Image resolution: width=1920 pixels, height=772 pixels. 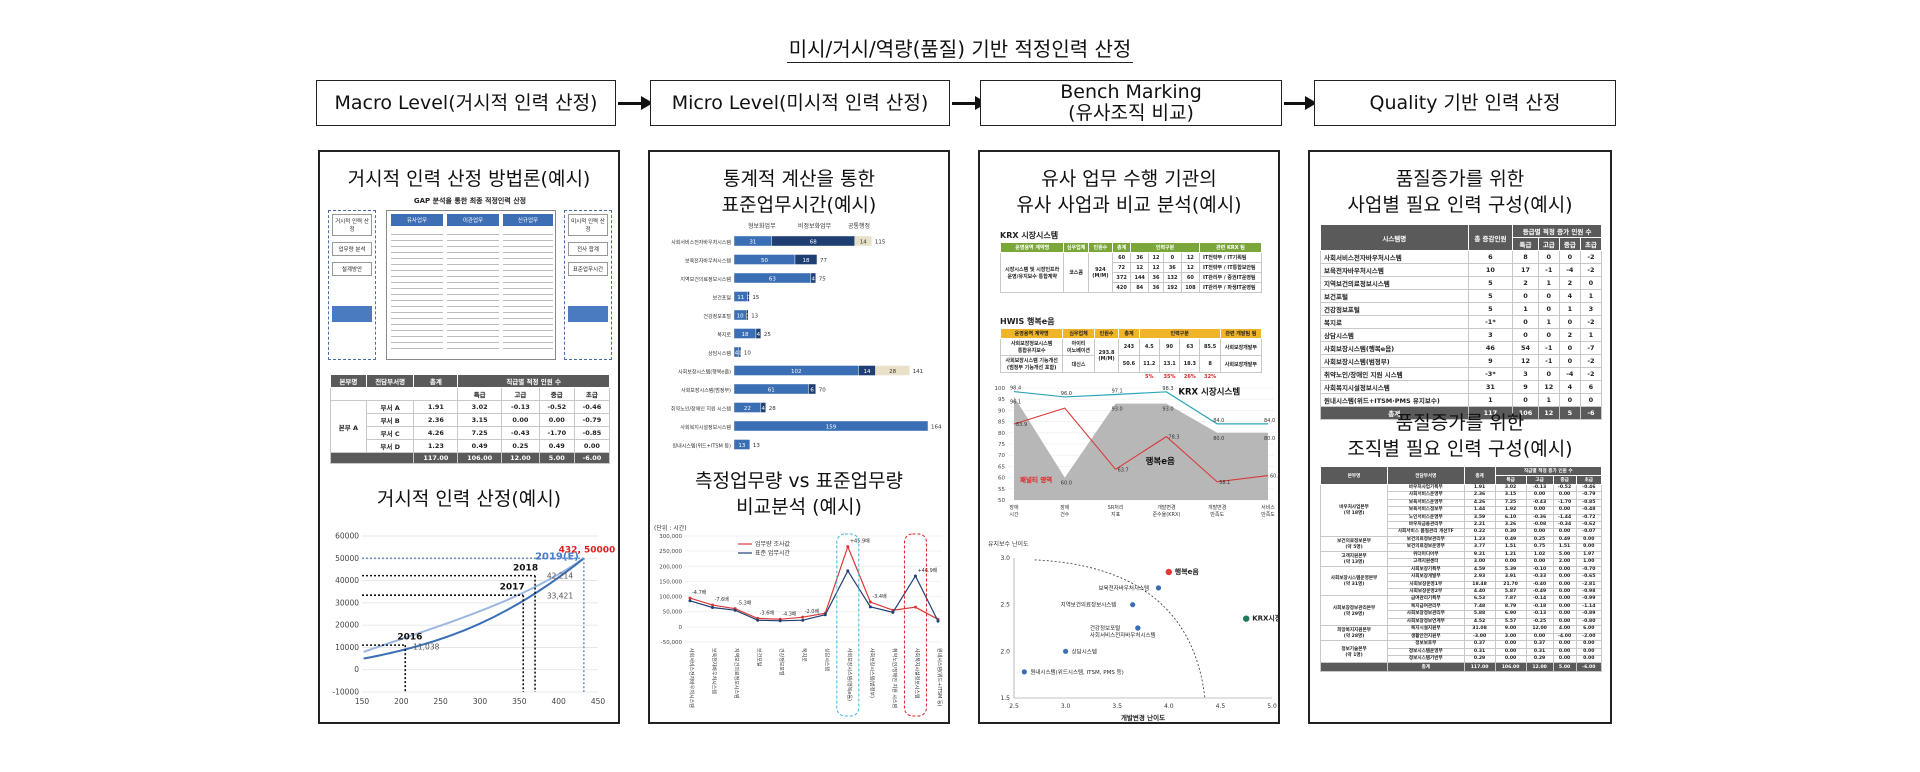 What do you see at coordinates (1525, 348) in the screenshot?
I see `table-cell: 54` at bounding box center [1525, 348].